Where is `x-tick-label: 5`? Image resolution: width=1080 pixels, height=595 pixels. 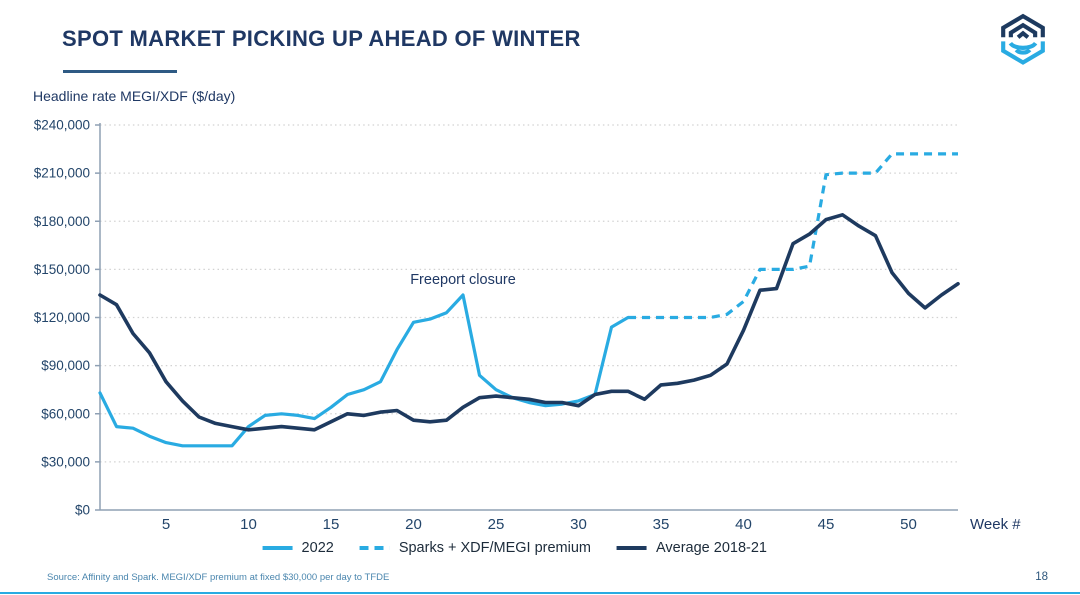
x-tick-label: 5 is located at coordinates (166, 524).